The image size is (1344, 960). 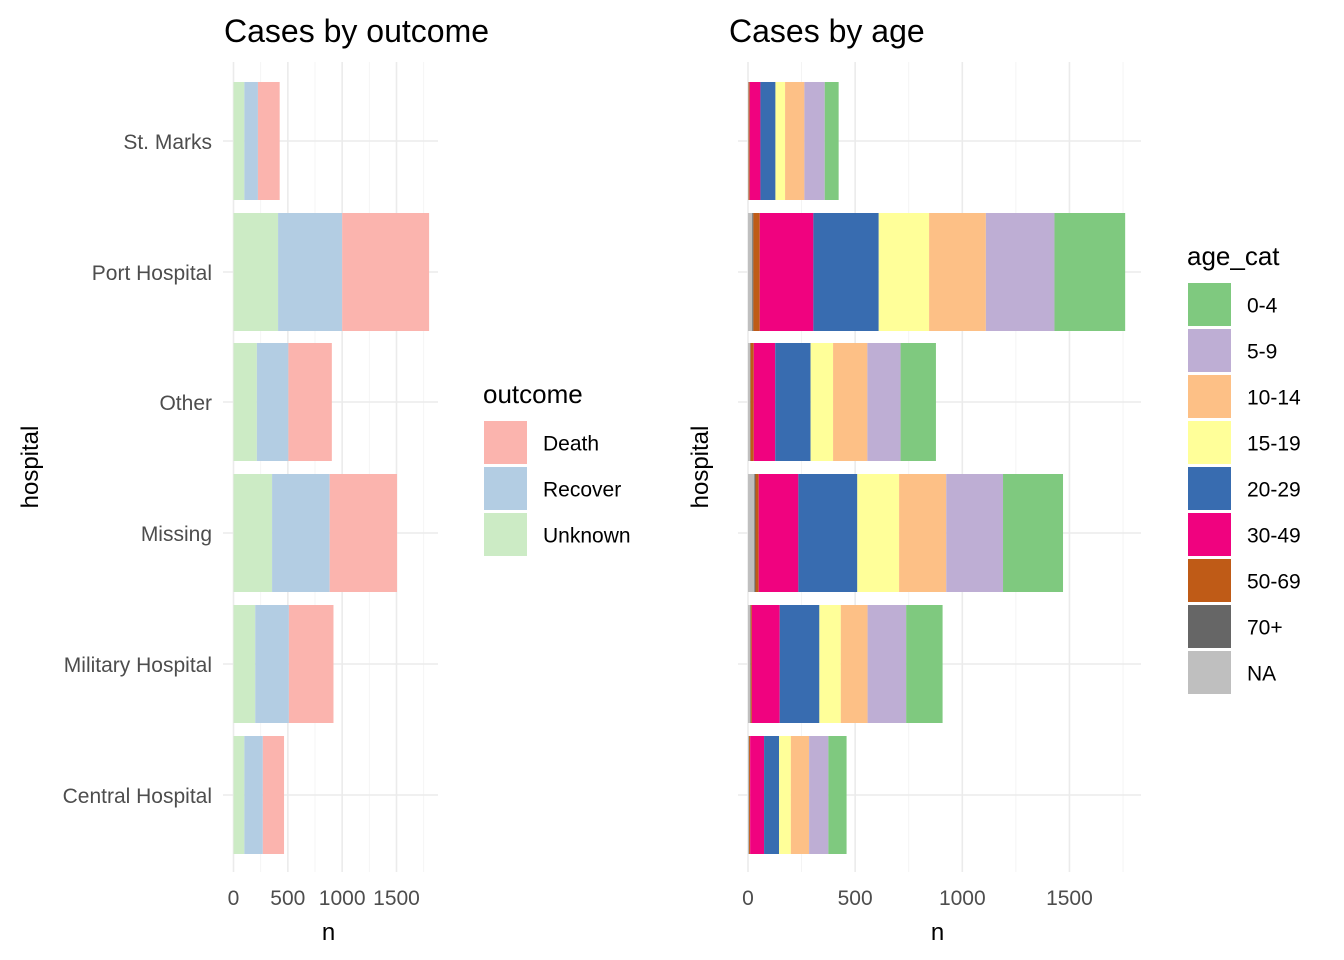 I want to click on x-tick-label: 1000, so click(x=962, y=898).